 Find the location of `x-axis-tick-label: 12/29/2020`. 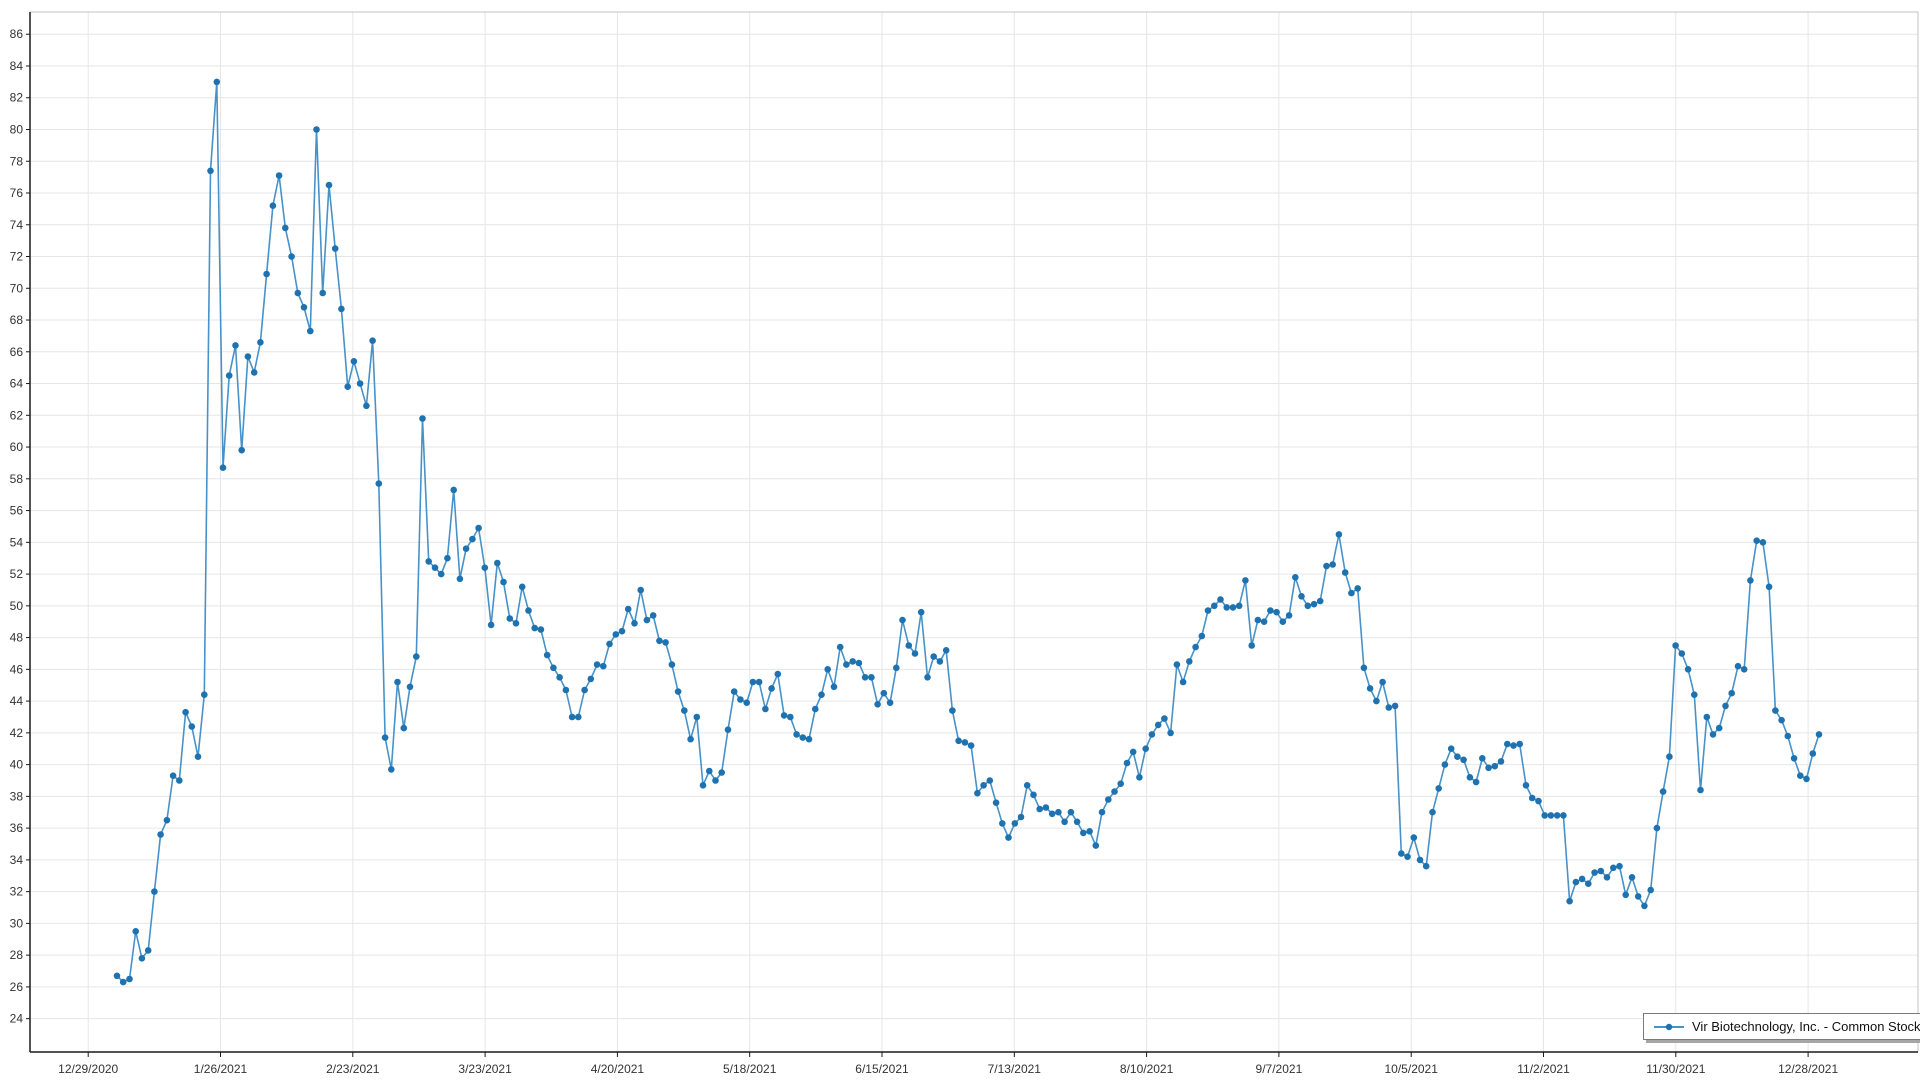

x-axis-tick-label: 12/29/2020 is located at coordinates (88, 1069).